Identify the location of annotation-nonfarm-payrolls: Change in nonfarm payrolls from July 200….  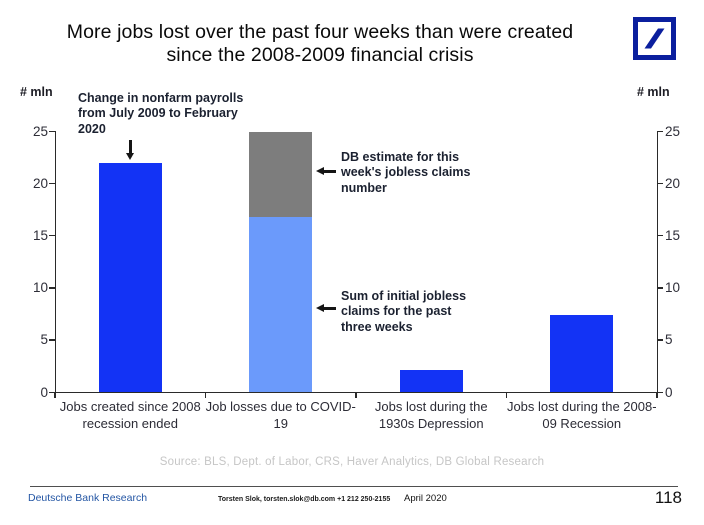
(161, 113).